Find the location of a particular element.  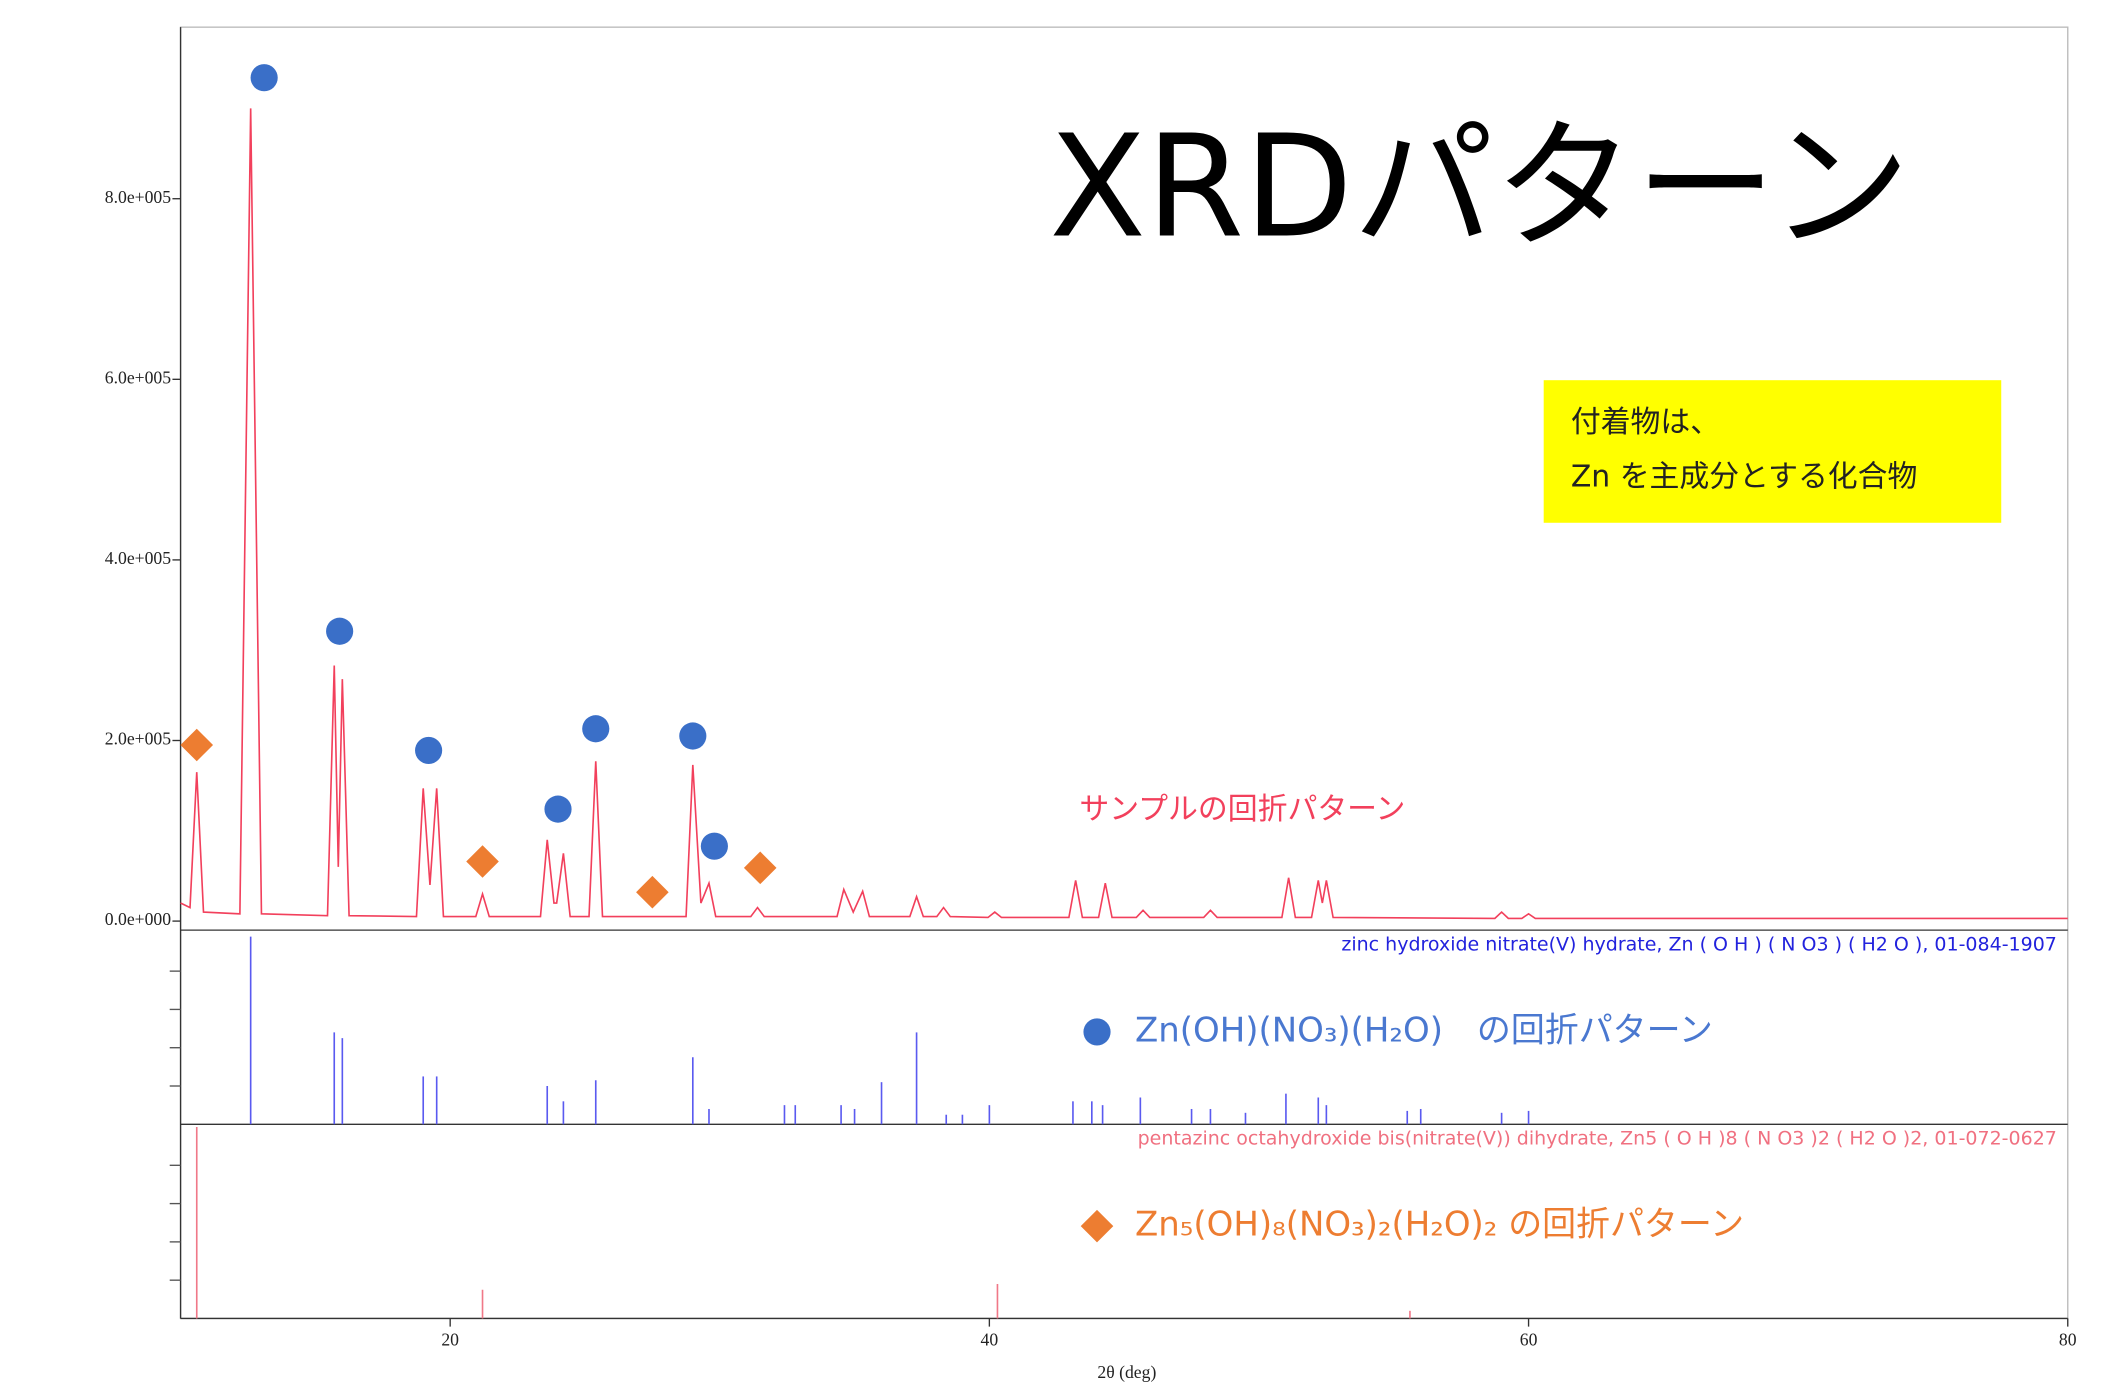

y-tick-label: 8.0e+005 is located at coordinates (138, 197).